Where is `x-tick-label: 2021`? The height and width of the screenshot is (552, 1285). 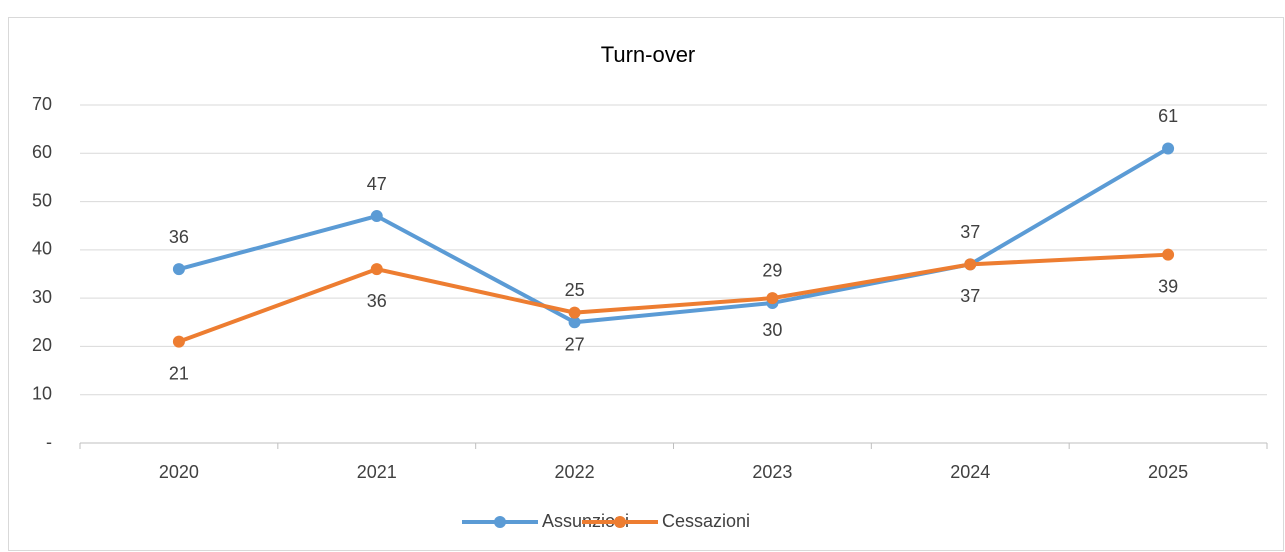 x-tick-label: 2021 is located at coordinates (377, 472).